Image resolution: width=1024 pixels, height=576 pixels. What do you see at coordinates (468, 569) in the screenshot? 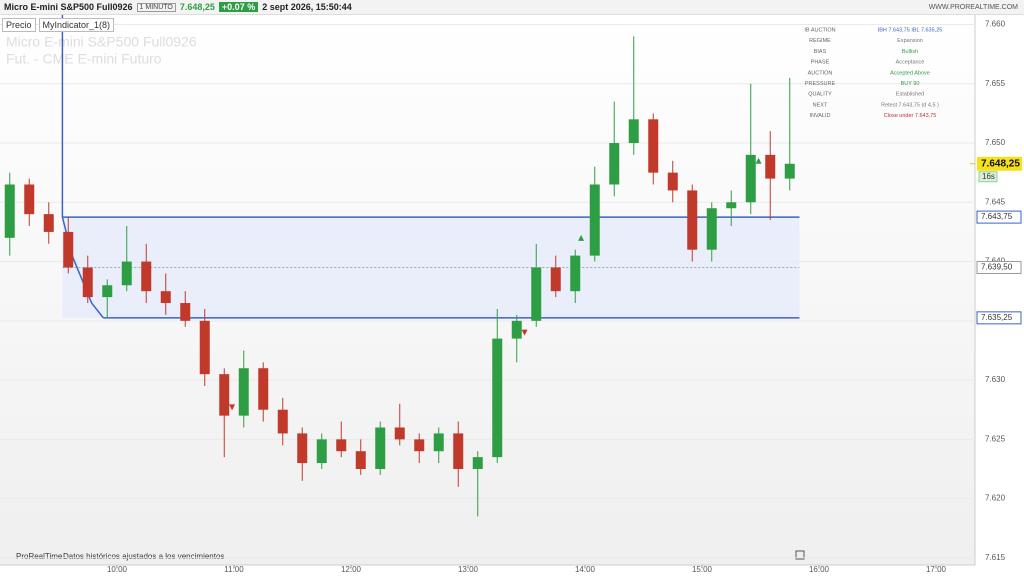
I see `x-tick-label: 13:00` at bounding box center [468, 569].